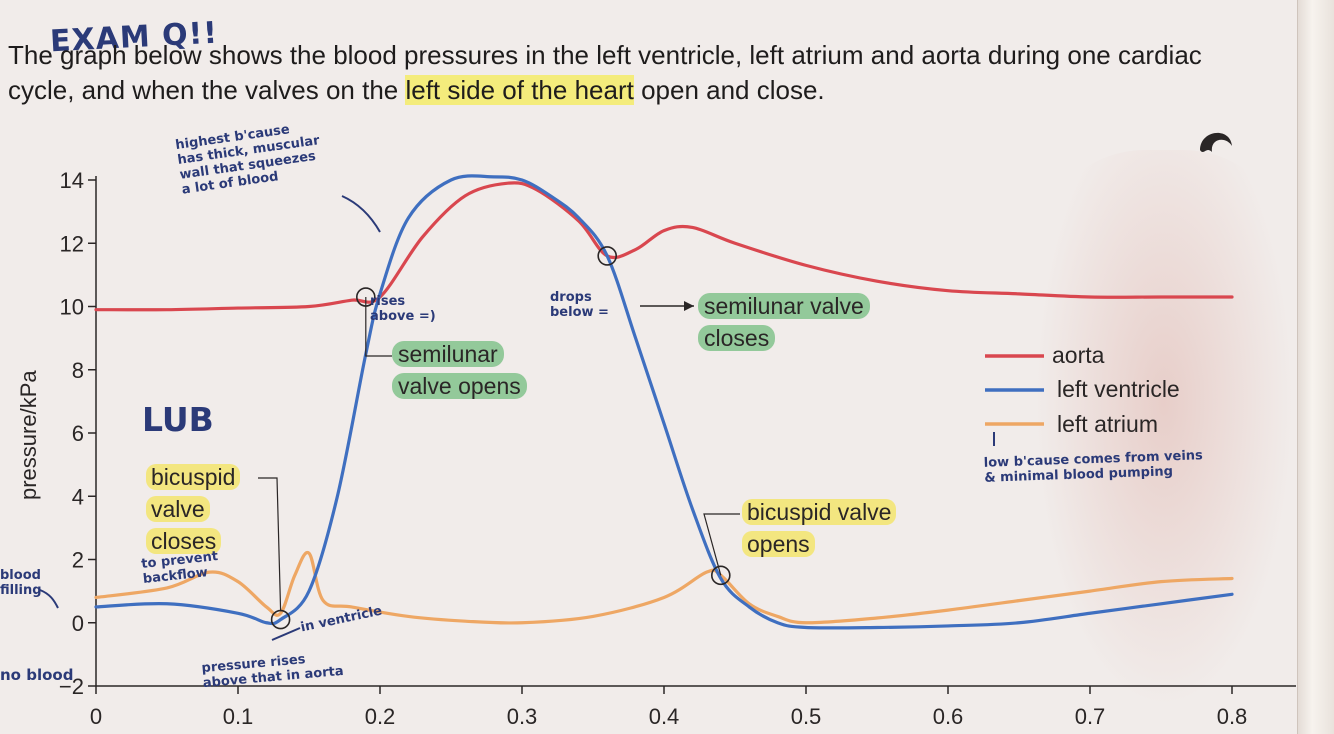 The width and height of the screenshot is (1334, 734). I want to click on y-axis-label: pressure/kPa, so click(28, 435).